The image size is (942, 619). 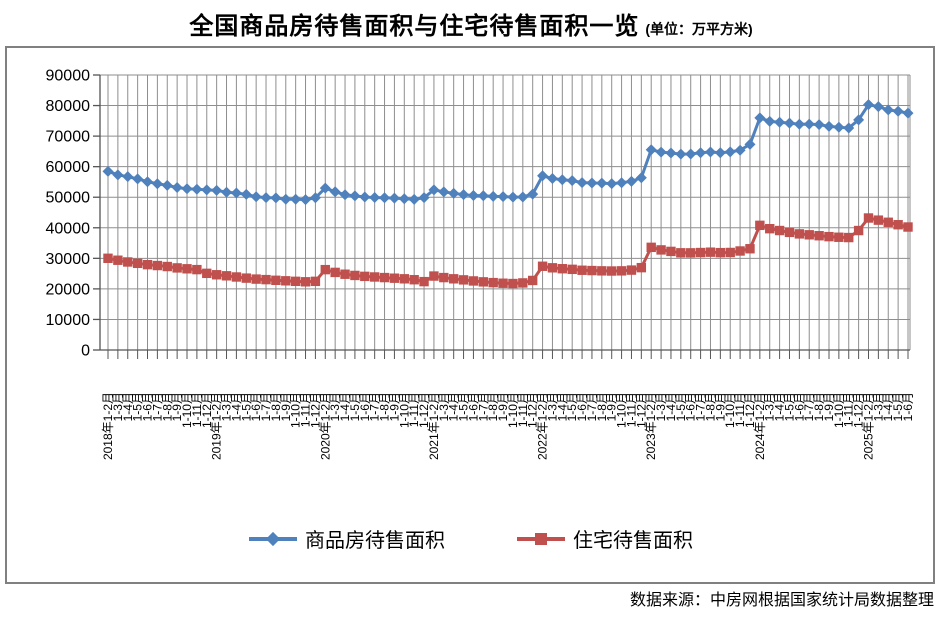 I want to click on diamond-marker-icon, so click(x=273, y=539).